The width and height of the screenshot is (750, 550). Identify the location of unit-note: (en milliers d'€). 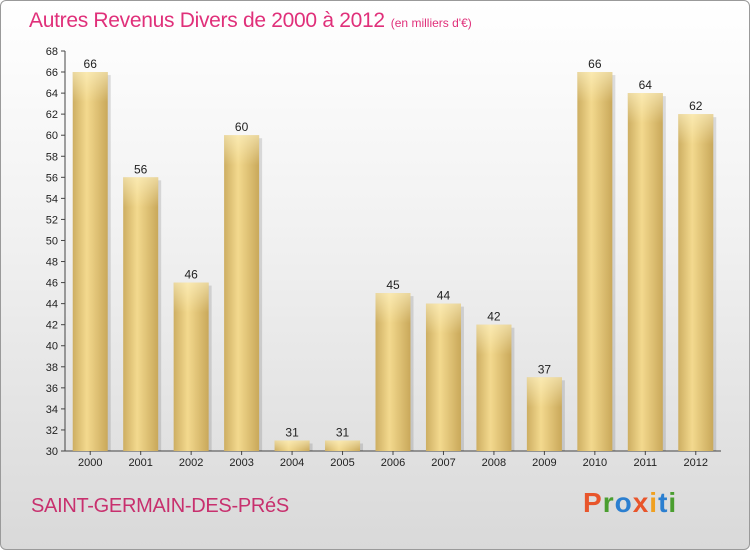
(431, 23).